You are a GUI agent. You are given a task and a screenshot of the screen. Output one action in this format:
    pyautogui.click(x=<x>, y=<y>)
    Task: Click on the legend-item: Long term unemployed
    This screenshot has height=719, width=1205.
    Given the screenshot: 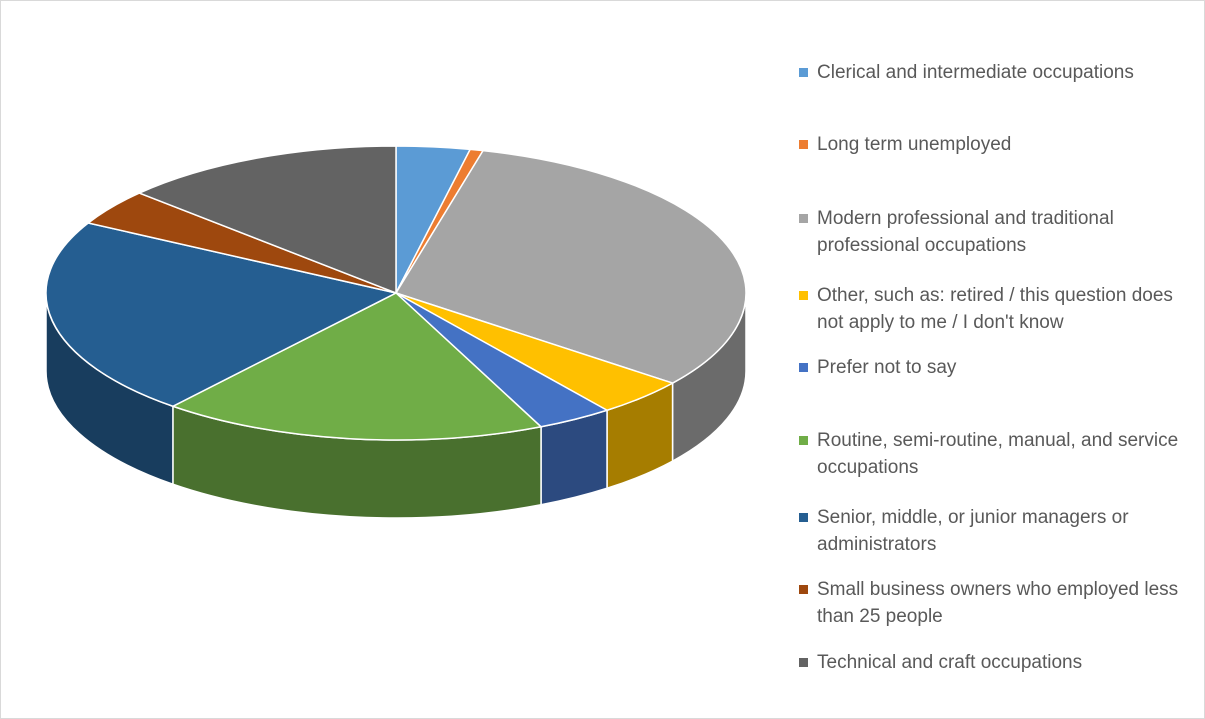 What is the action you would take?
    pyautogui.click(x=994, y=144)
    